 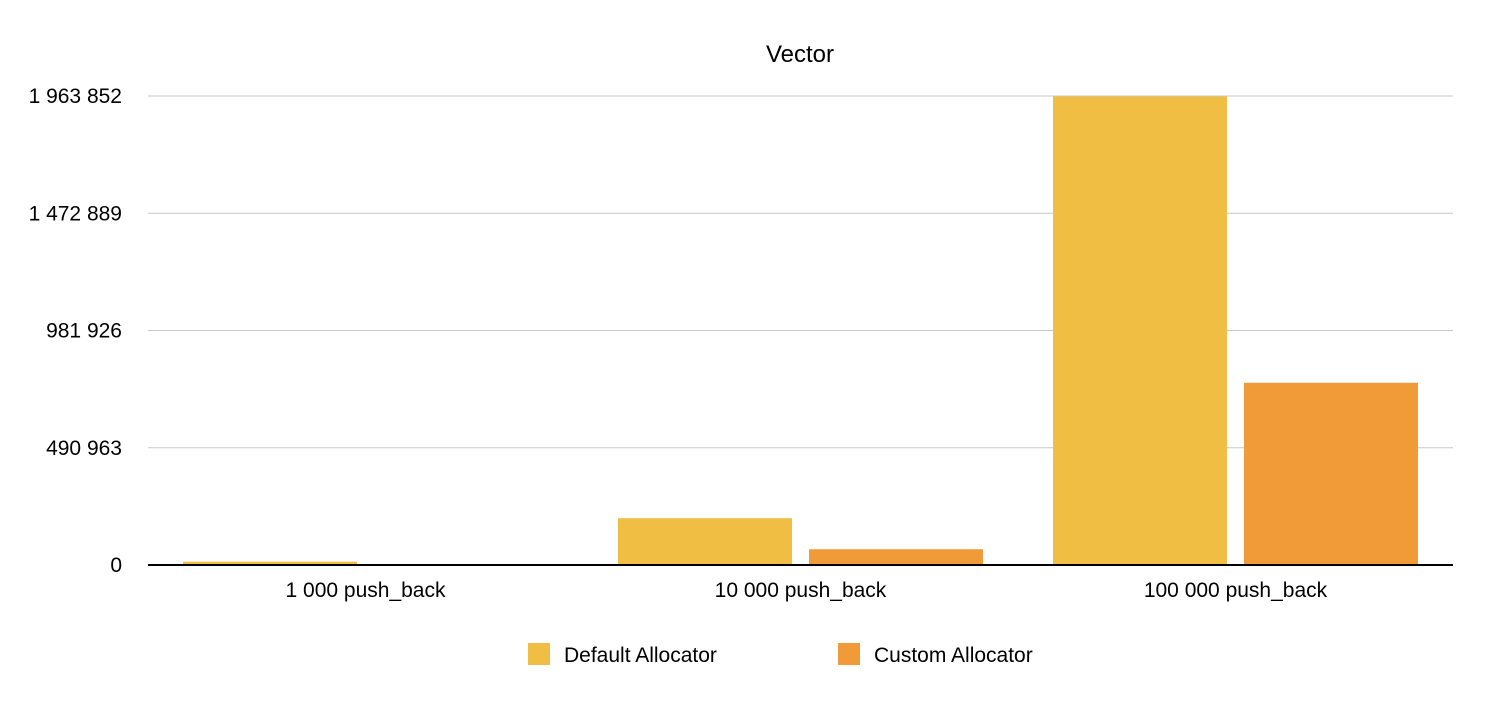 I want to click on y-tick-label: 1 963 852, so click(x=75, y=96).